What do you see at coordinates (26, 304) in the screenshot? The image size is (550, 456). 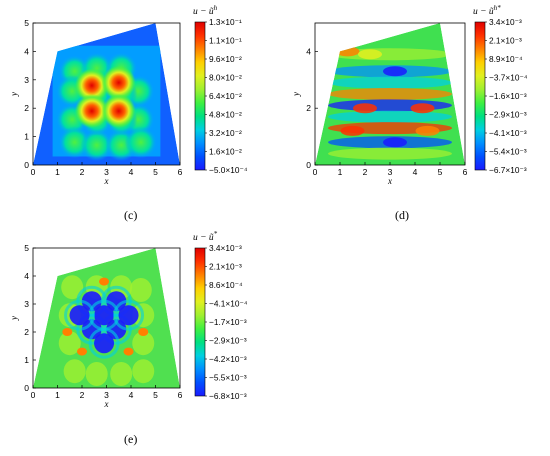 I see `y-tick-label: 3` at bounding box center [26, 304].